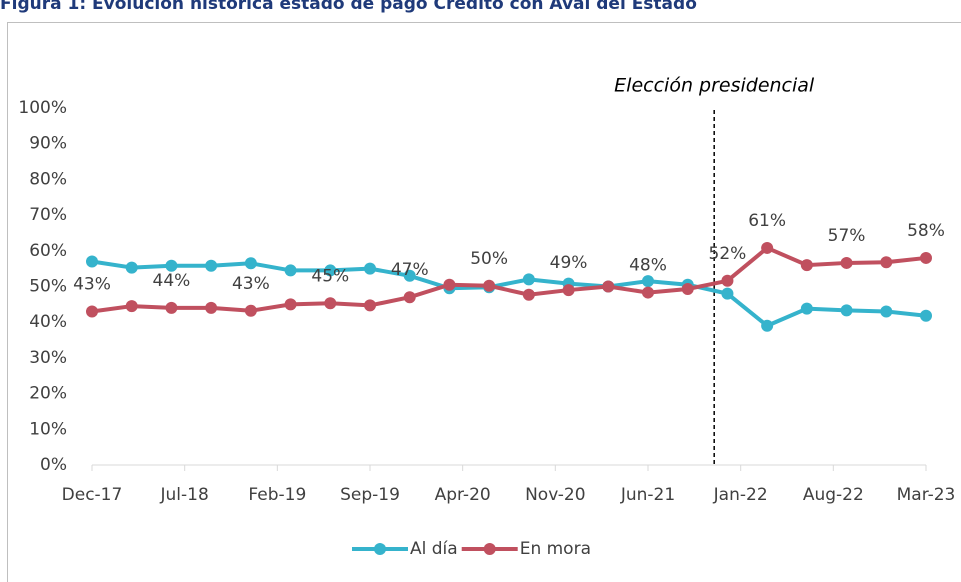 This screenshot has height=582, width=961. What do you see at coordinates (847, 236) in the screenshot?
I see `data-label: 57%` at bounding box center [847, 236].